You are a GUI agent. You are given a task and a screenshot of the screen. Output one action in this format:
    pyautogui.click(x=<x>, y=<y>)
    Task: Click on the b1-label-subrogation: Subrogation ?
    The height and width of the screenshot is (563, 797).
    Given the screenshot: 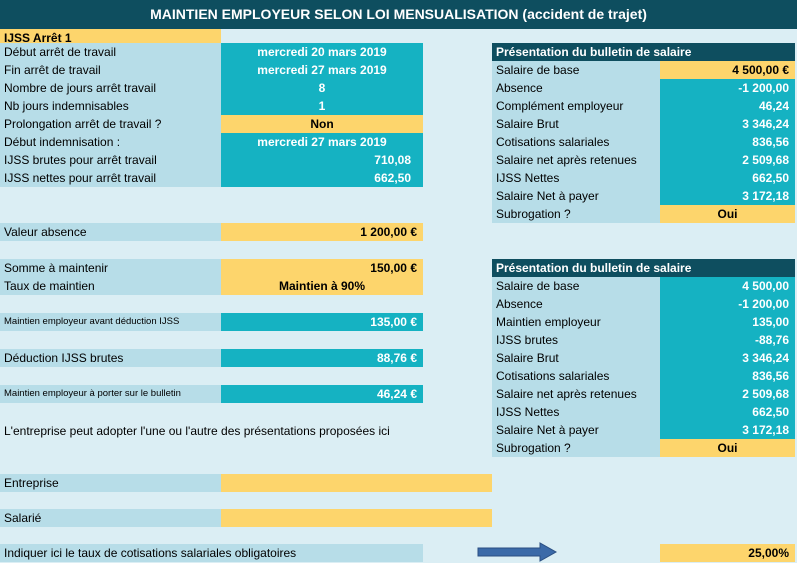 What is the action you would take?
    pyautogui.click(x=576, y=214)
    